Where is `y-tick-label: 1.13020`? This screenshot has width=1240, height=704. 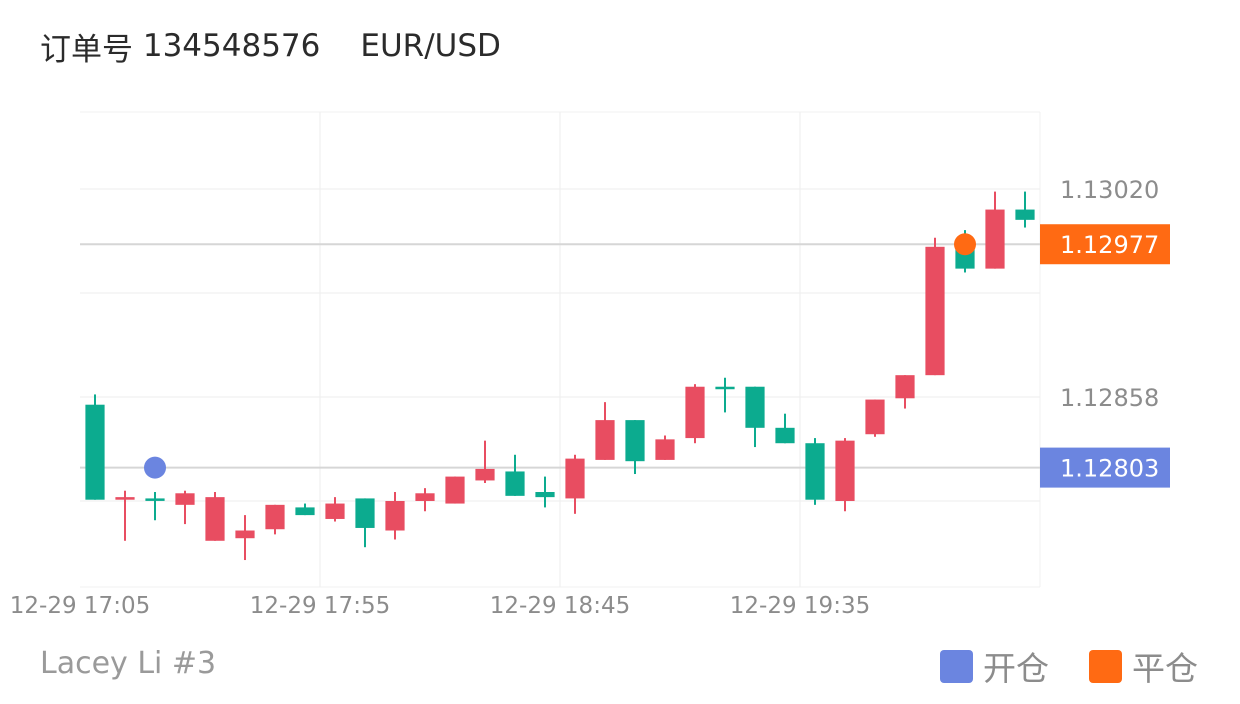
y-tick-label: 1.13020 is located at coordinates (1109, 190).